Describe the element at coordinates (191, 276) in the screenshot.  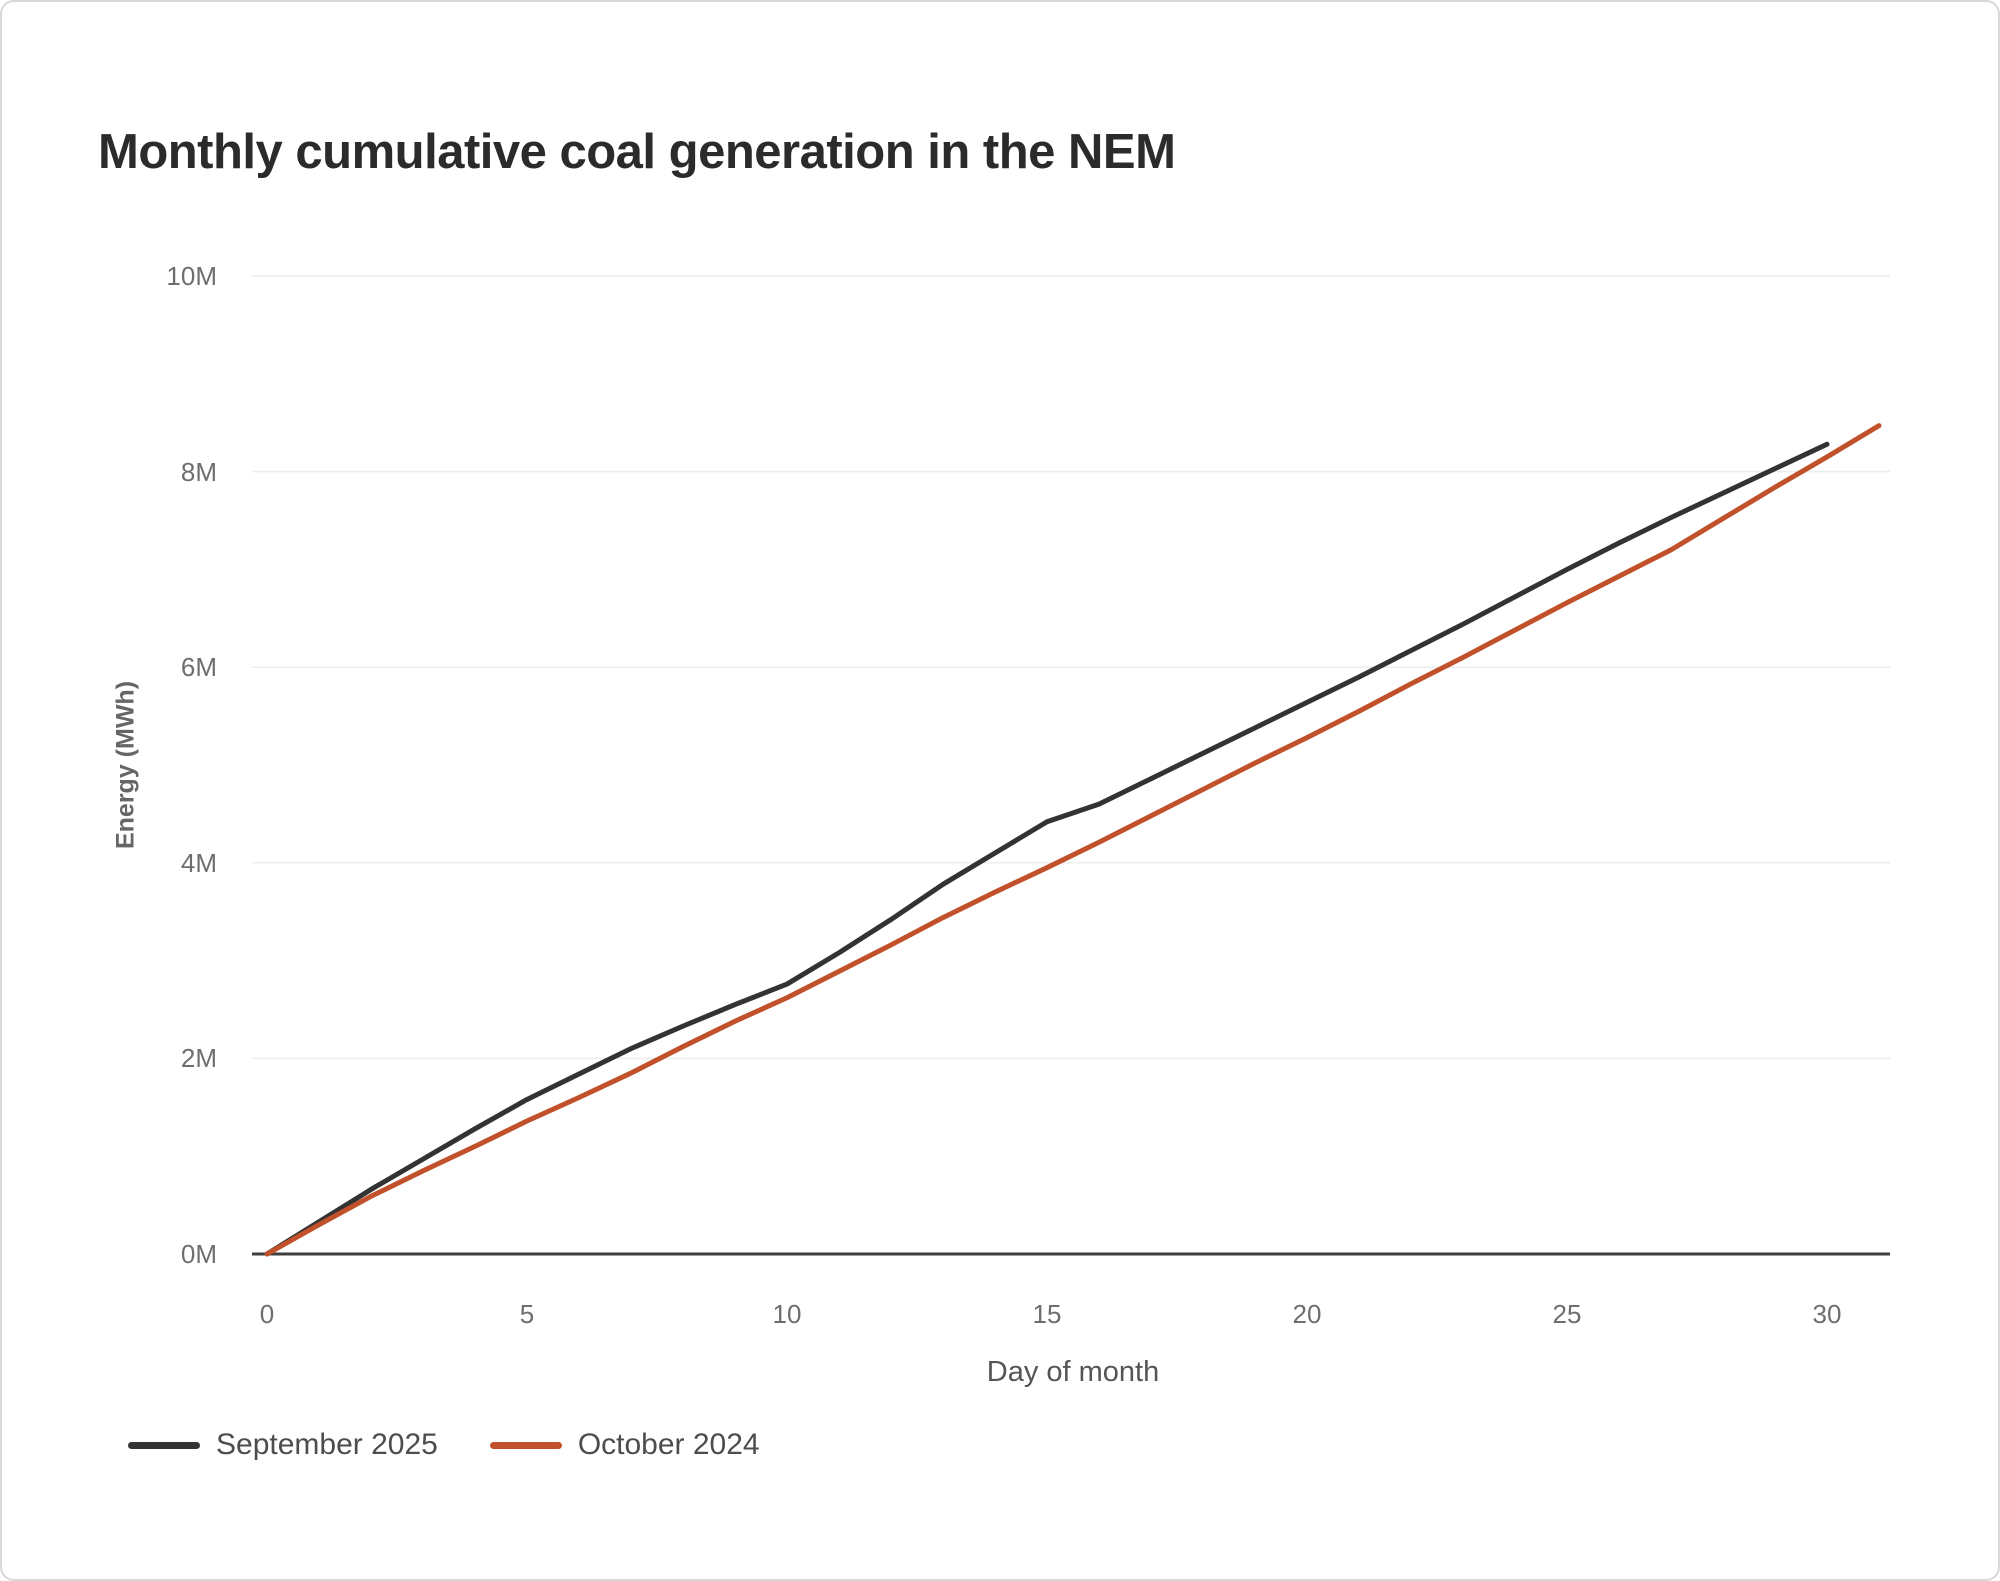
I see `y-tick-label: 10M` at that location.